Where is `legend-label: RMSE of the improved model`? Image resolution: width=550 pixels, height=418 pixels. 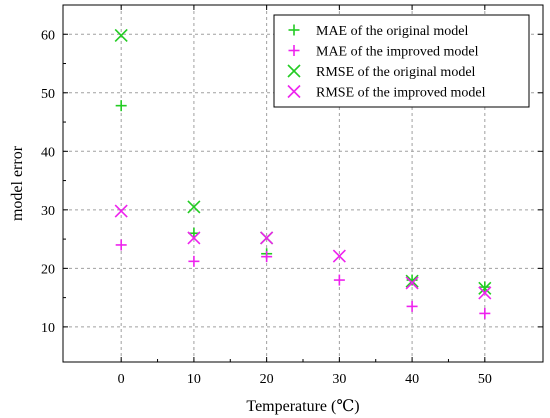
legend-label: RMSE of the improved model is located at coordinates (401, 93).